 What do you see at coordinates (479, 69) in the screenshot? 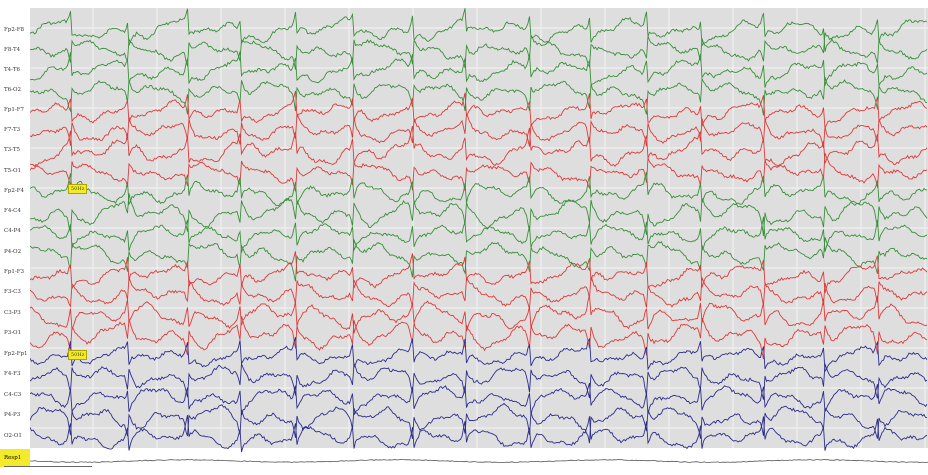
I see `trace-t4-t6` at bounding box center [479, 69].